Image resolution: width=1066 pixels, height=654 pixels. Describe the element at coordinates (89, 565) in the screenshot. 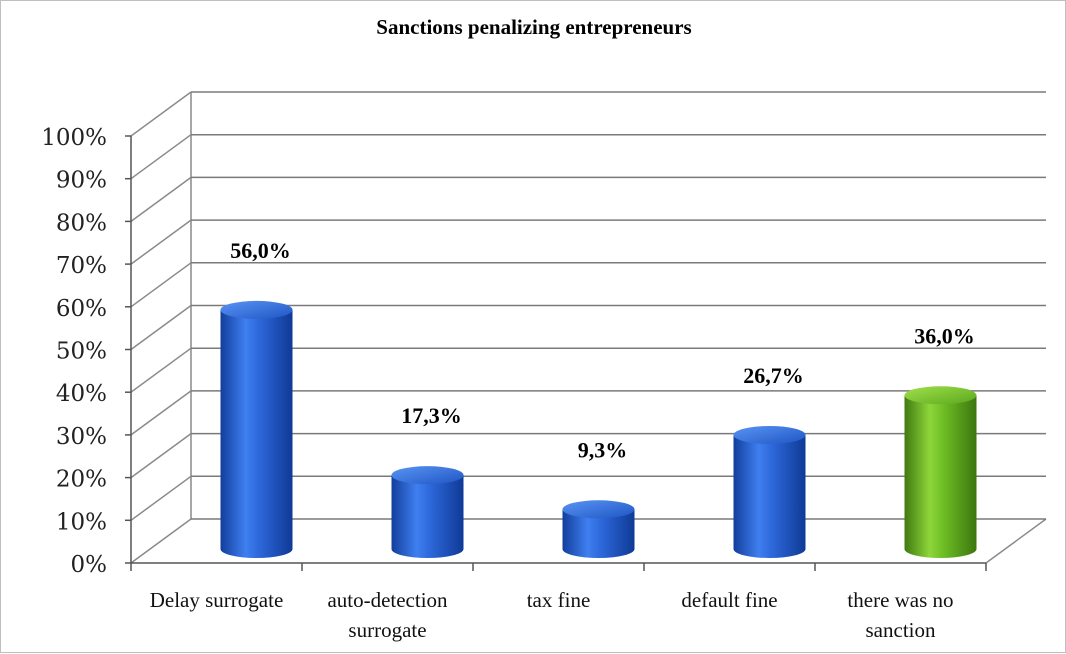

I see `y-tick-label: 0%` at that location.